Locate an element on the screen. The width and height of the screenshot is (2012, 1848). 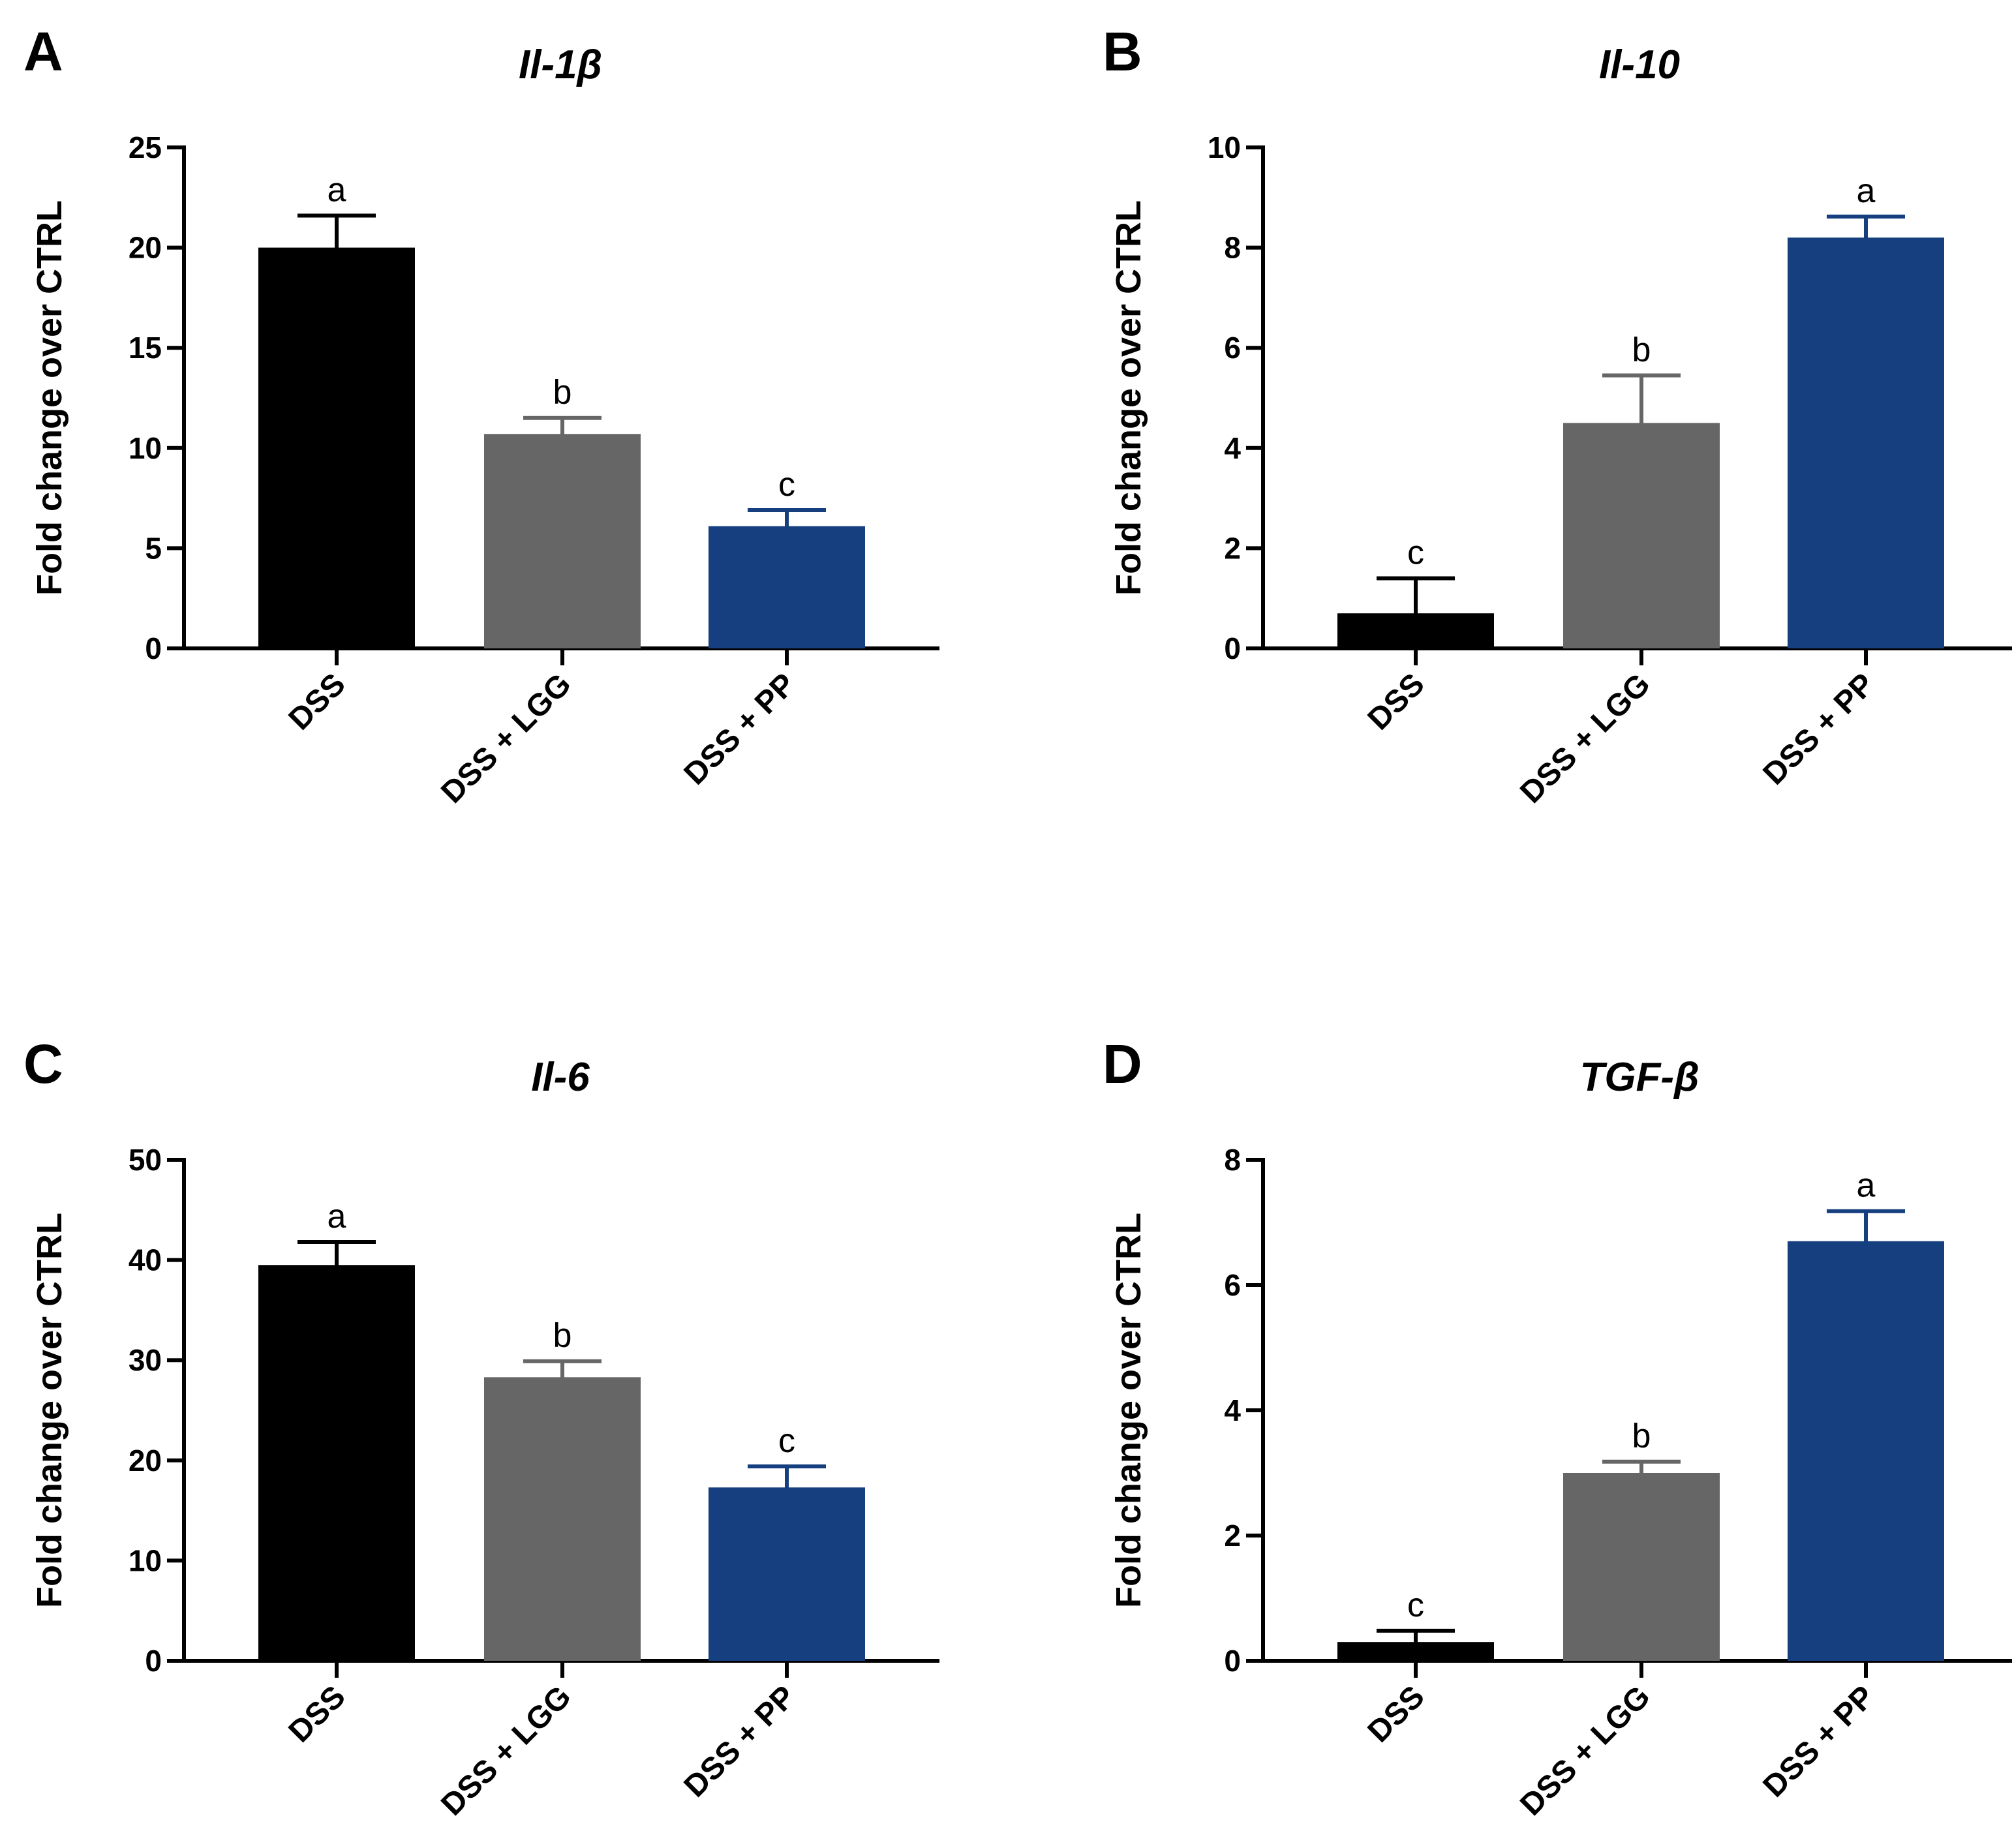
panel-letter: D is located at coordinates (1122, 1064).